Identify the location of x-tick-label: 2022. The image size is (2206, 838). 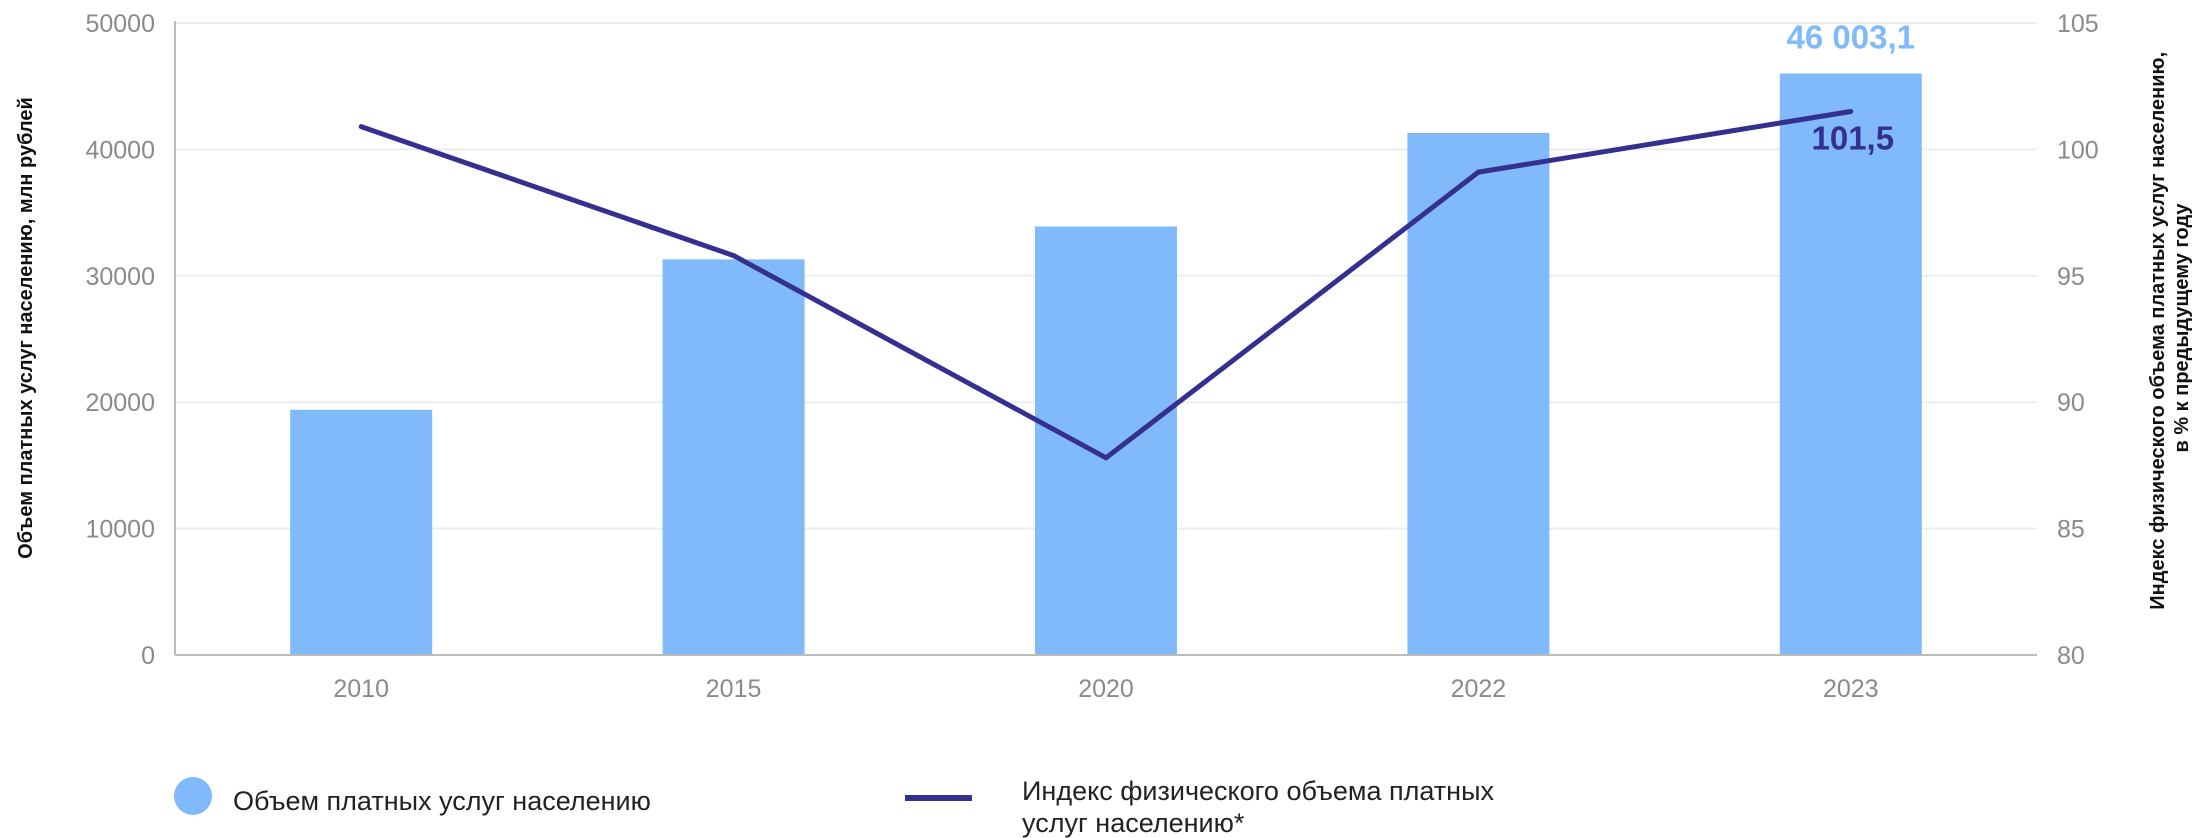
(1479, 689).